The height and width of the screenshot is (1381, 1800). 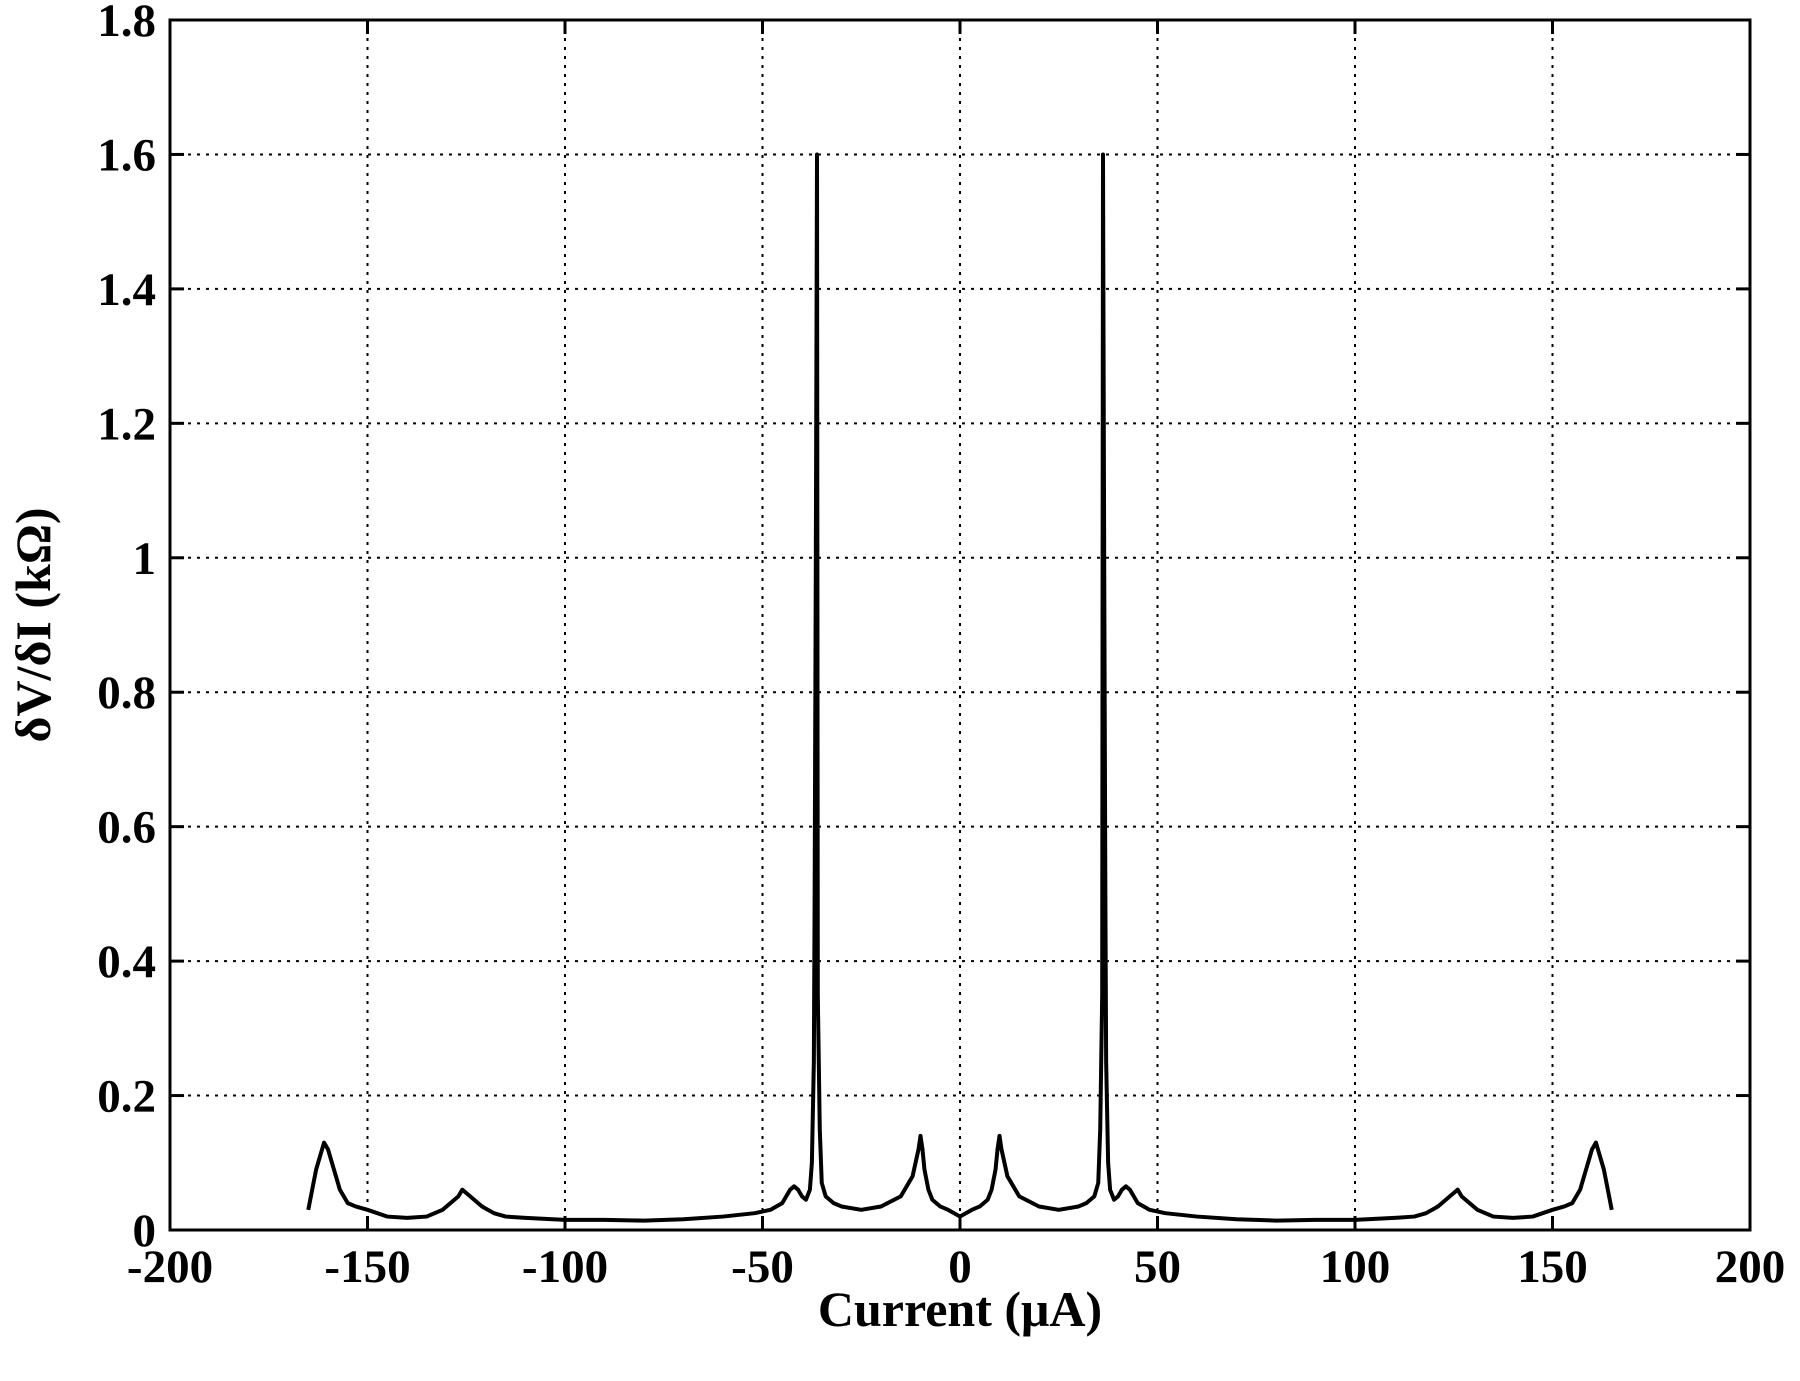 What do you see at coordinates (565, 1267) in the screenshot?
I see `x-tick-label: -100` at bounding box center [565, 1267].